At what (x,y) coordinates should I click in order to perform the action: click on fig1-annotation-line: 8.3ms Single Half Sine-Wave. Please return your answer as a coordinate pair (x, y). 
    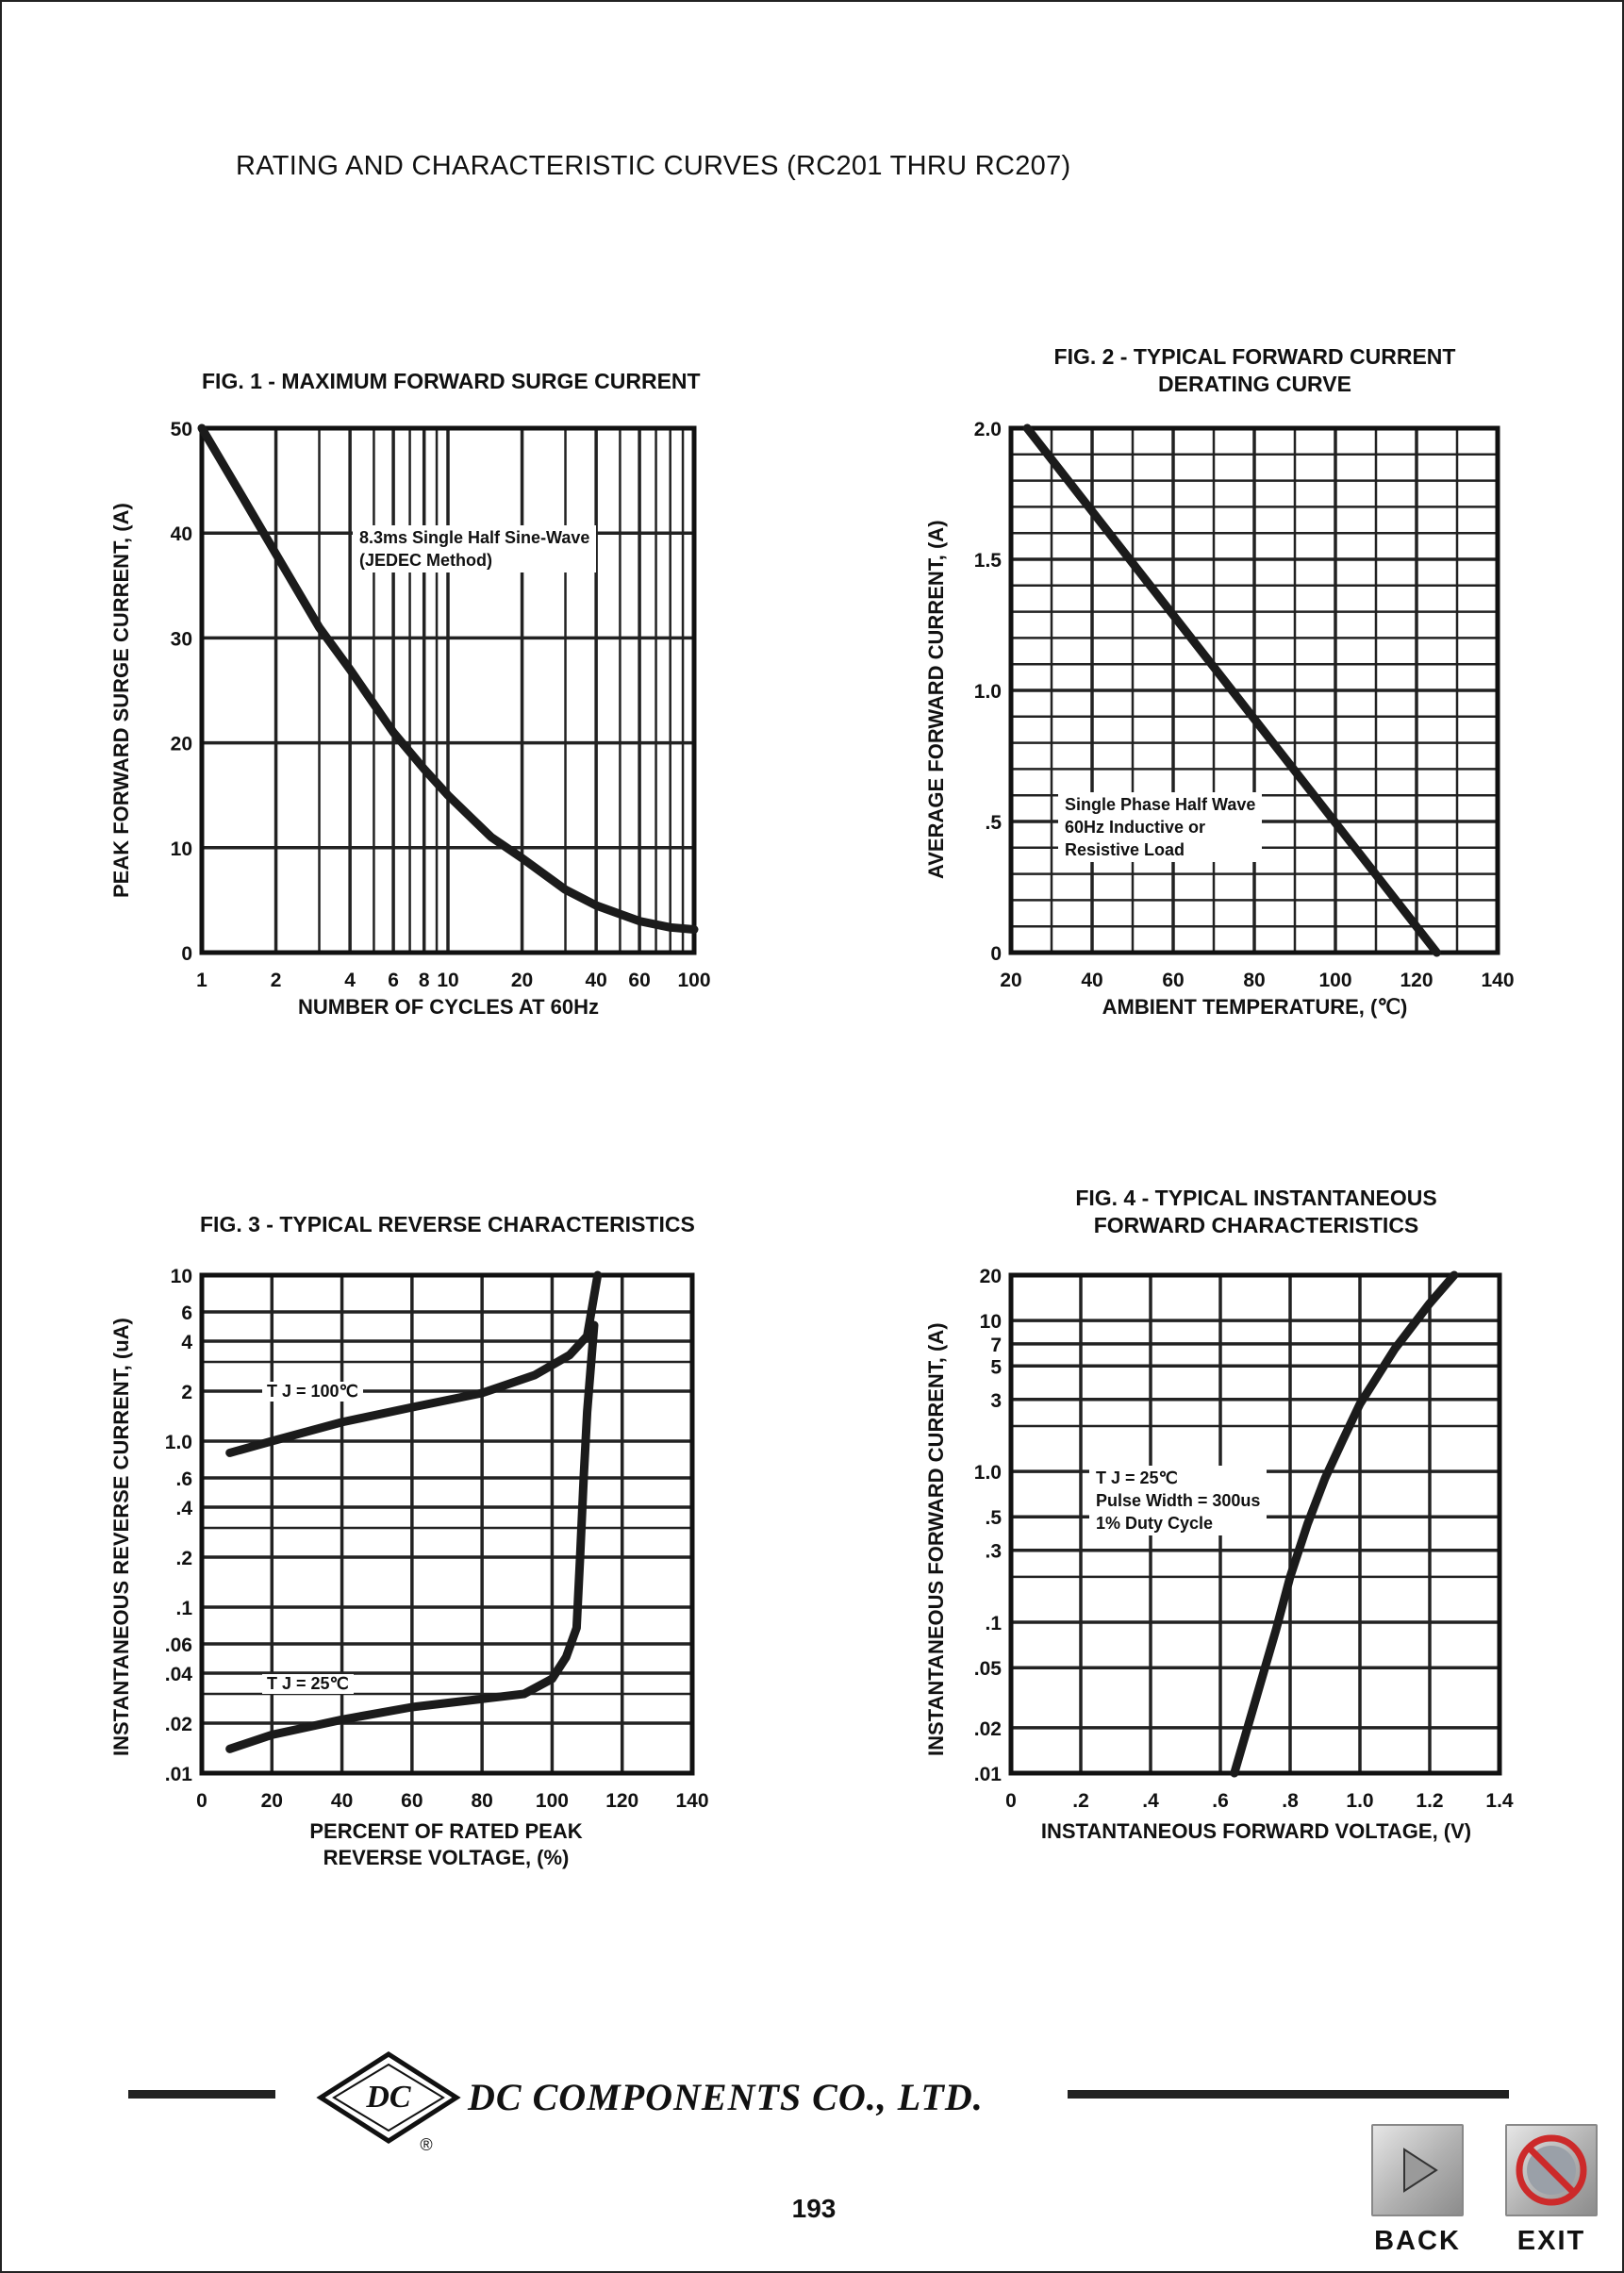
    Looking at the image, I should click on (474, 537).